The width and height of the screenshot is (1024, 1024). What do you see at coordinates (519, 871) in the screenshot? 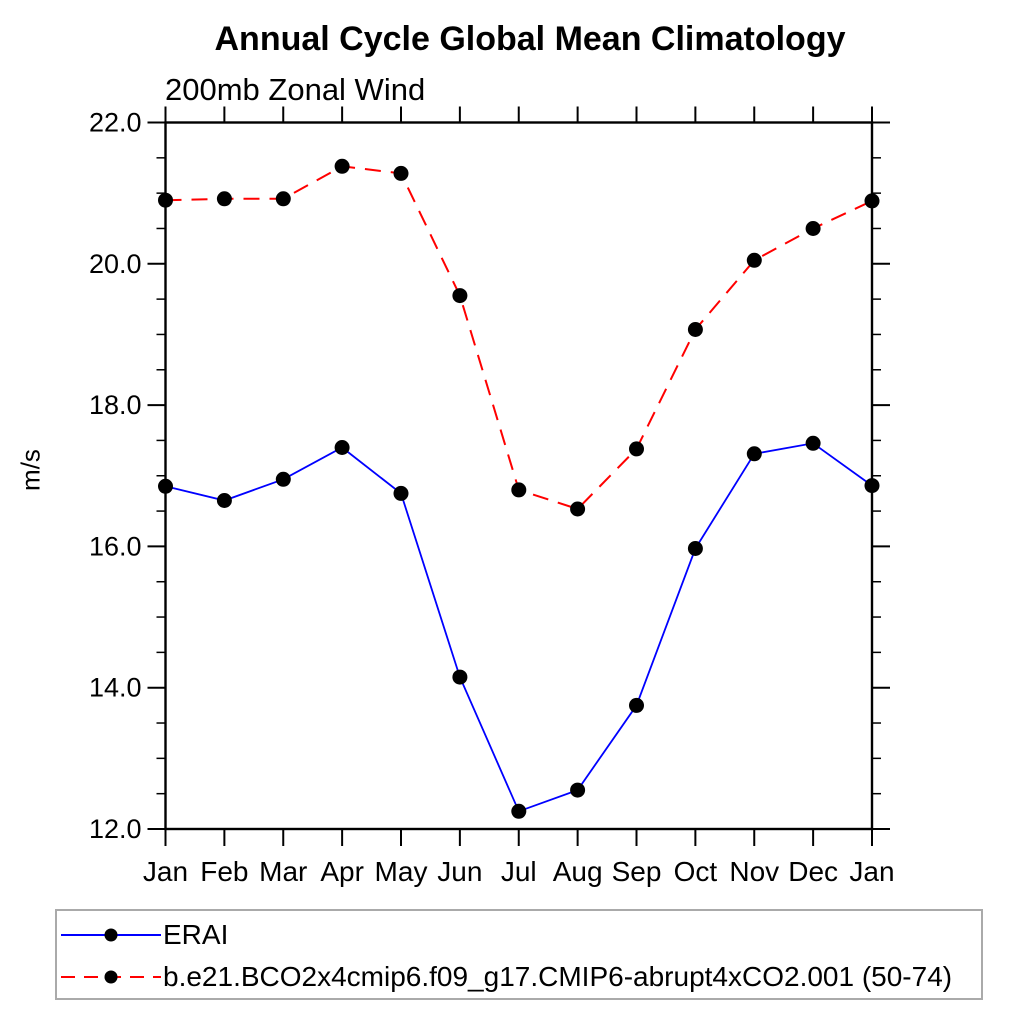
I see `x-tick-label: Jul` at bounding box center [519, 871].